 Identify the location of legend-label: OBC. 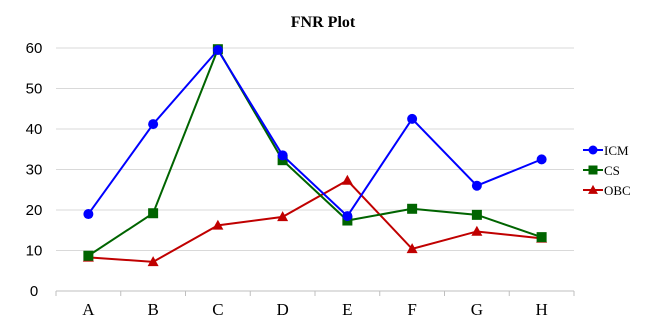
(617, 190).